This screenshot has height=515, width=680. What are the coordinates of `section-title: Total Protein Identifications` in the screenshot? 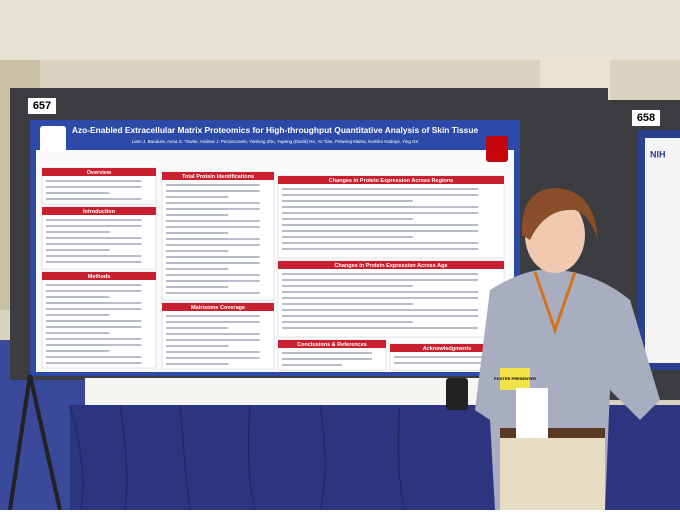 It's located at (218, 177).